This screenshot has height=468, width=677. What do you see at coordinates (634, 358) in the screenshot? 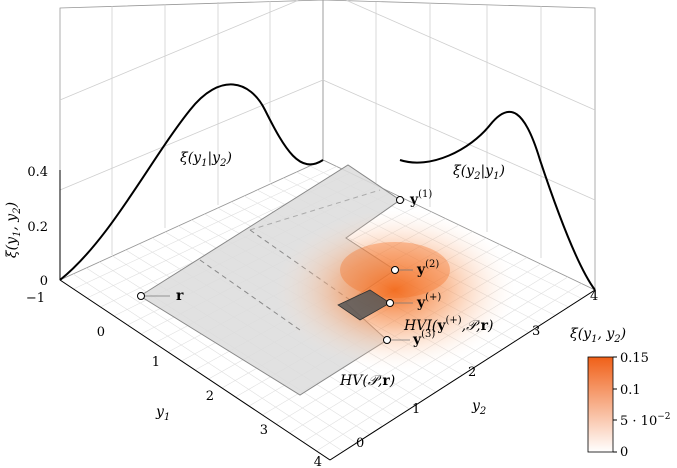
I see `colorbar-tick-0: 0.15` at bounding box center [634, 358].